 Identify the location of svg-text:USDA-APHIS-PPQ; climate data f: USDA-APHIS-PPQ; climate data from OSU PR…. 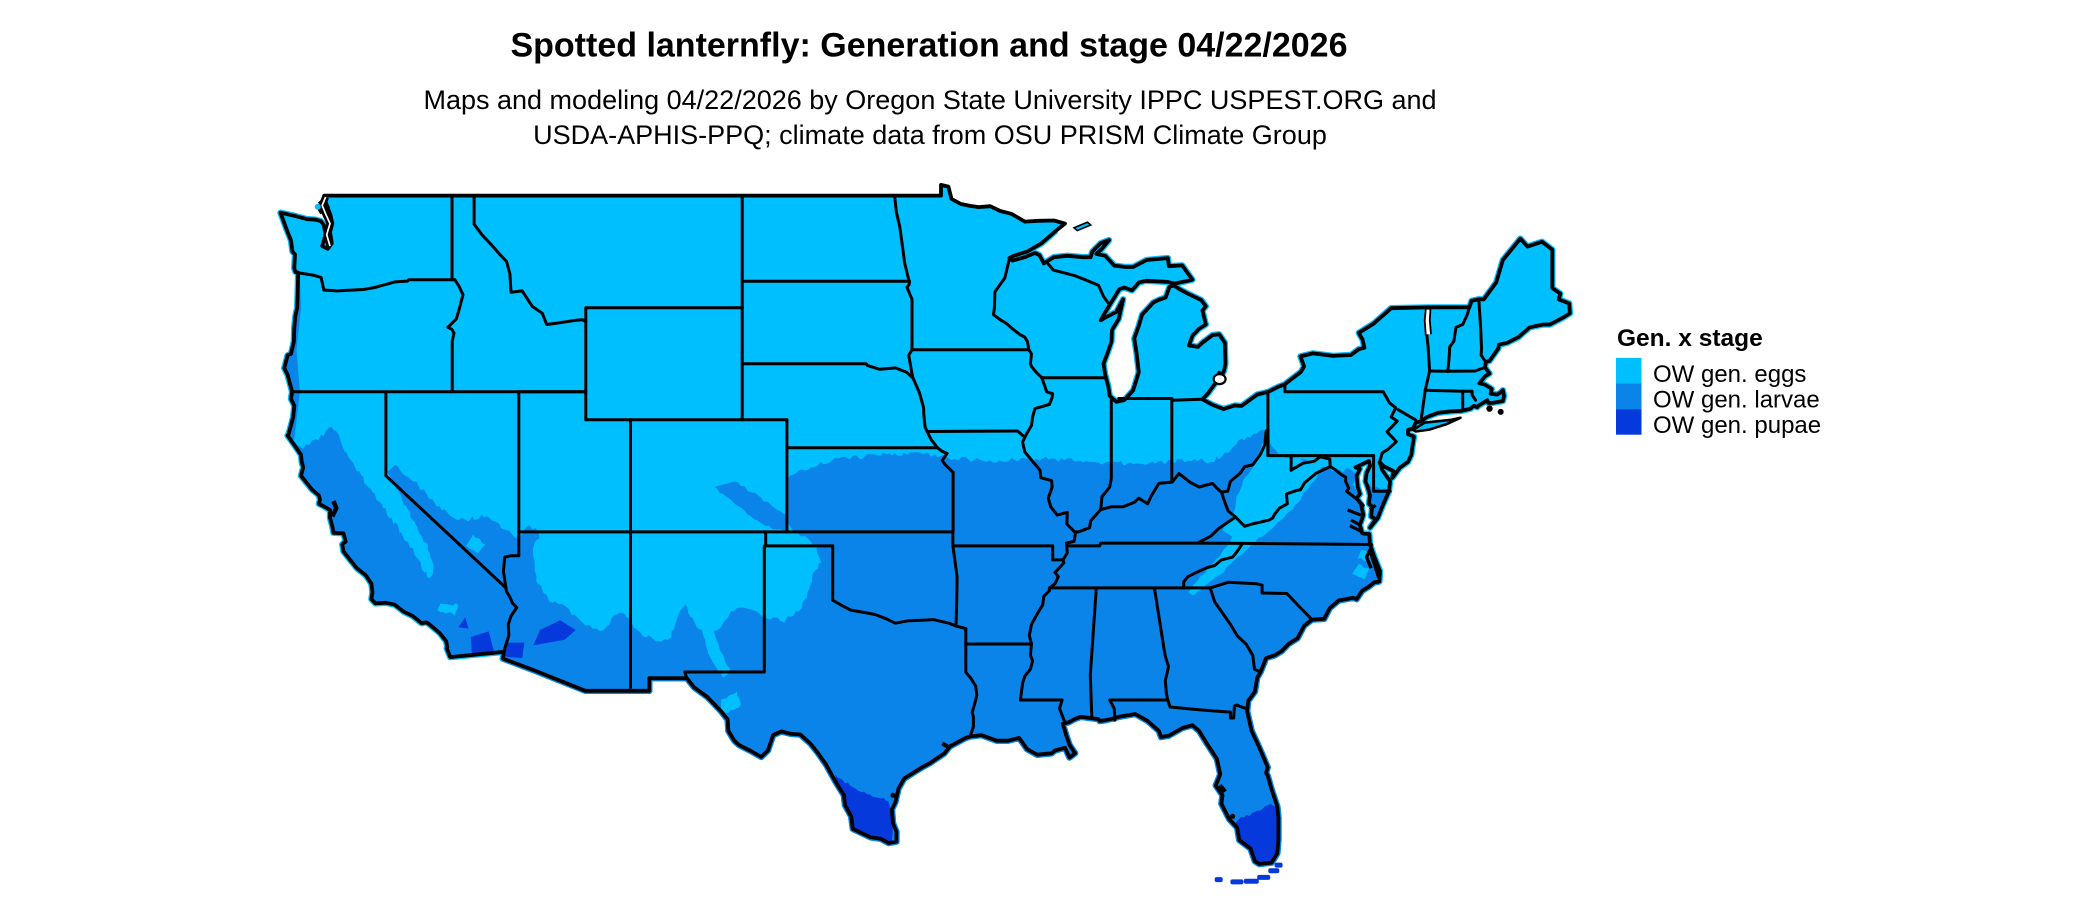
(930, 135).